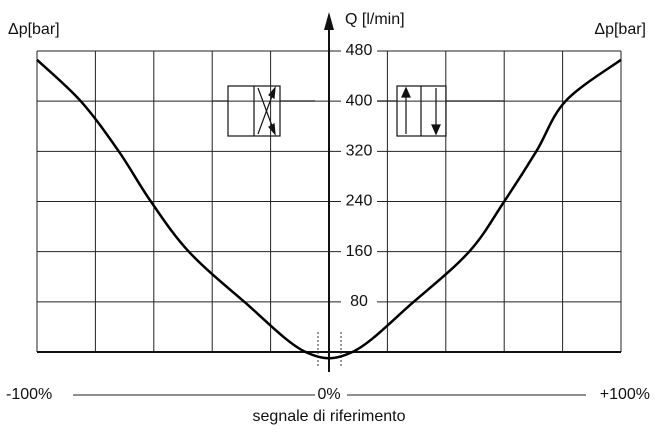  What do you see at coordinates (620, 29) in the screenshot?
I see `right-label: Δp[bar]` at bounding box center [620, 29].